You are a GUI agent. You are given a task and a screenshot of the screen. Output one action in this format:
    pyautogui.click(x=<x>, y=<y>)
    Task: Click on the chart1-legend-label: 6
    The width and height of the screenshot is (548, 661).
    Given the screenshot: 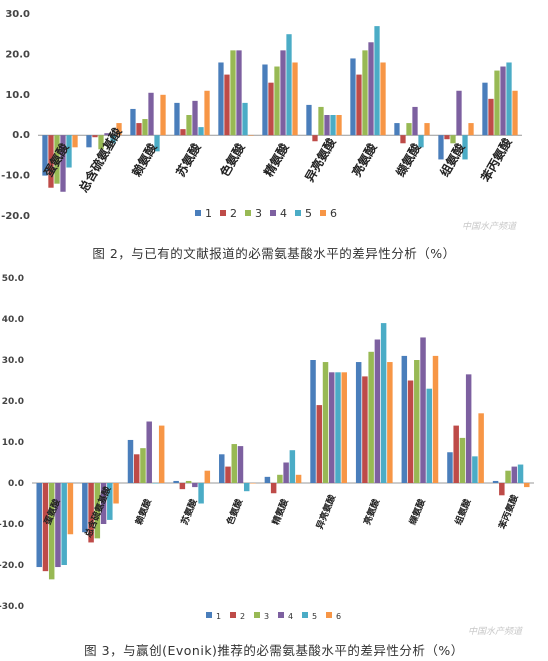 What is the action you would take?
    pyautogui.click(x=338, y=616)
    